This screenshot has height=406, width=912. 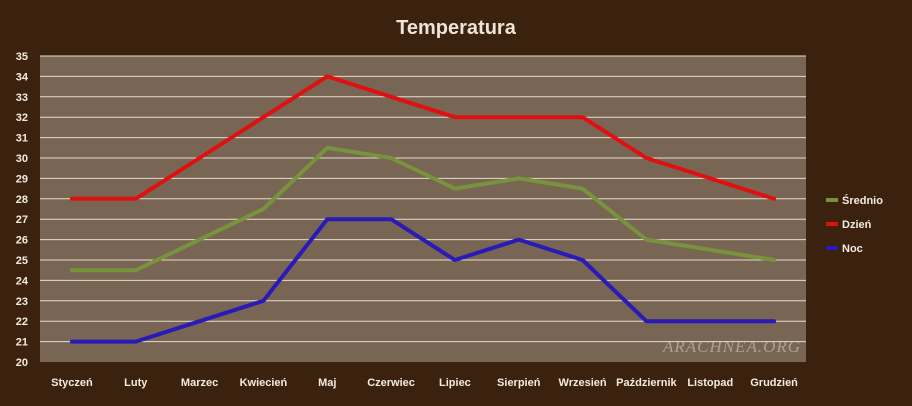 What do you see at coordinates (22, 261) in the screenshot?
I see `y-tick-label: 25` at bounding box center [22, 261].